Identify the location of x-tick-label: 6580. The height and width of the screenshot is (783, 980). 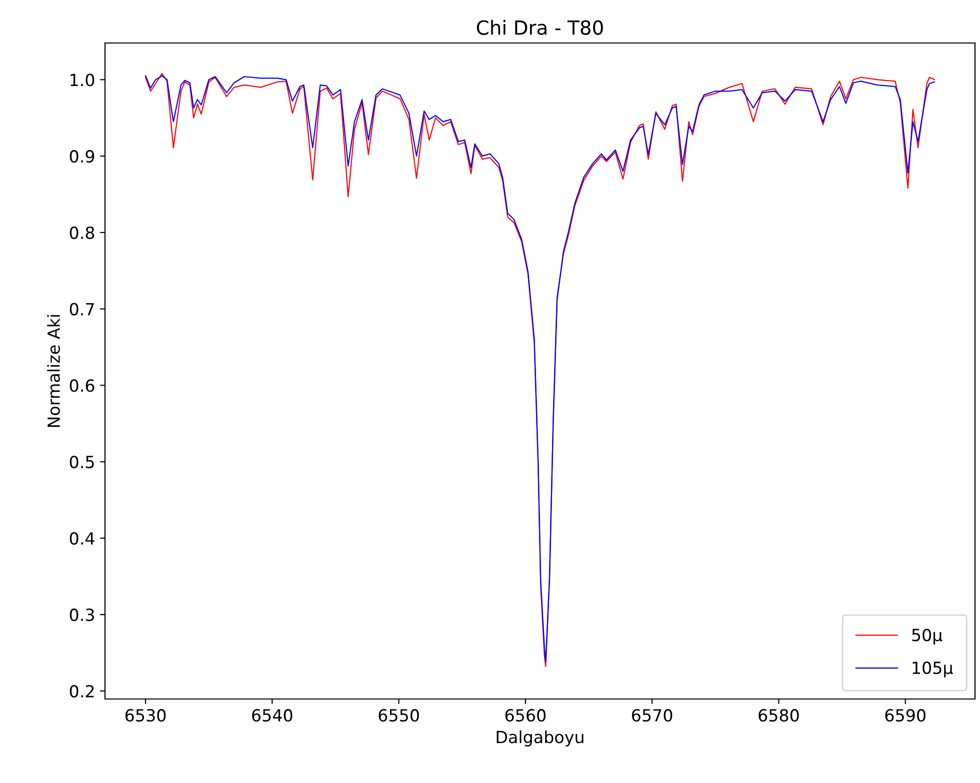
(778, 715).